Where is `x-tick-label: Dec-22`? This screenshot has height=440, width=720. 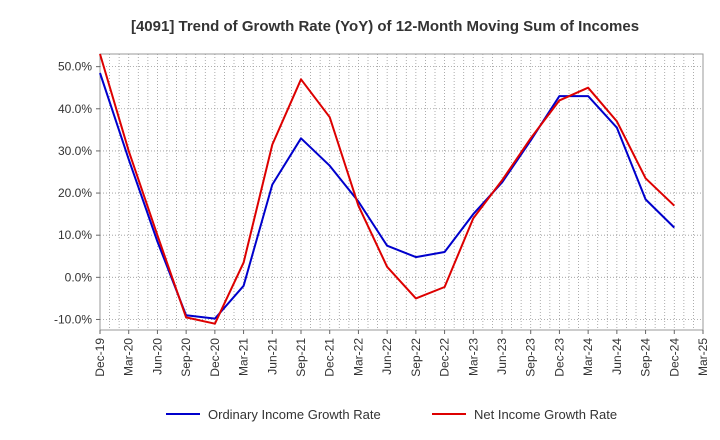 x-tick-label: Dec-22 is located at coordinates (445, 357).